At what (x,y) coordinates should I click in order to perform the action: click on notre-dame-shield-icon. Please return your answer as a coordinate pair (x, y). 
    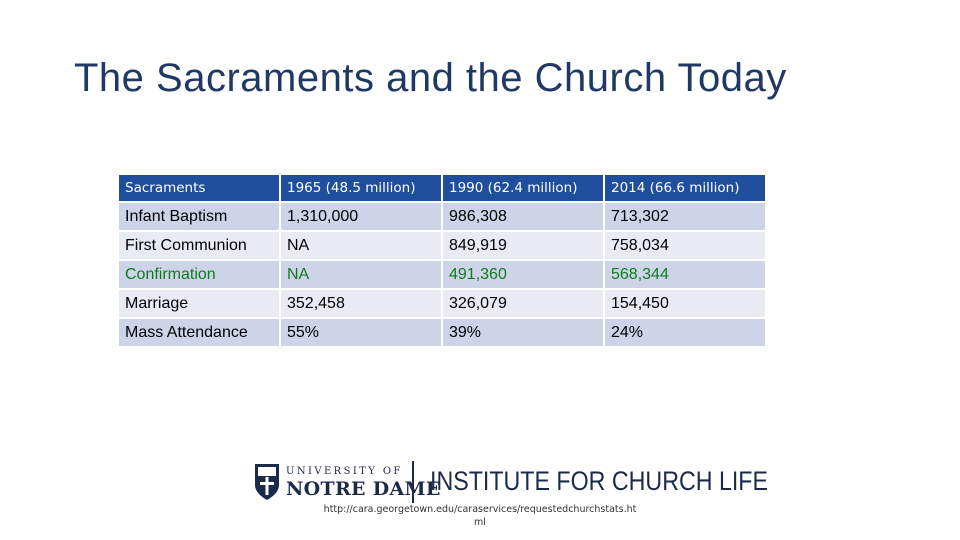
    Looking at the image, I should click on (267, 482).